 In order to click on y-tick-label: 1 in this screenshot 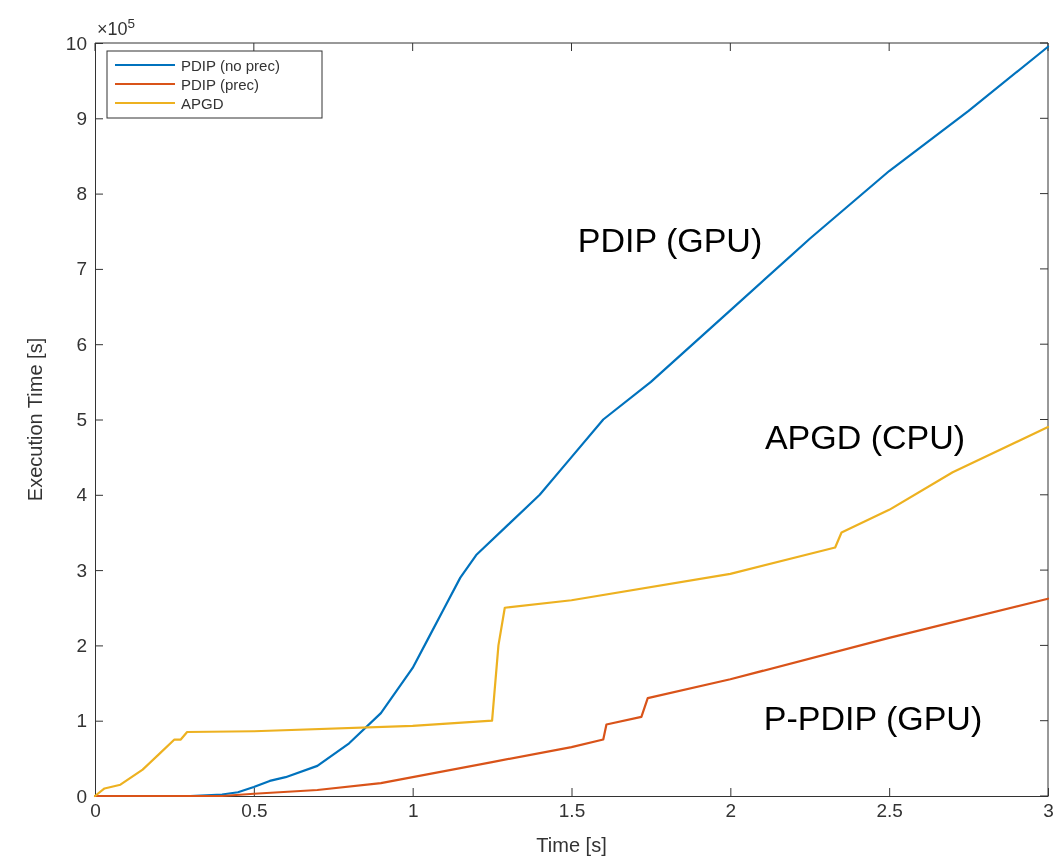, I will do `click(81, 721)`.